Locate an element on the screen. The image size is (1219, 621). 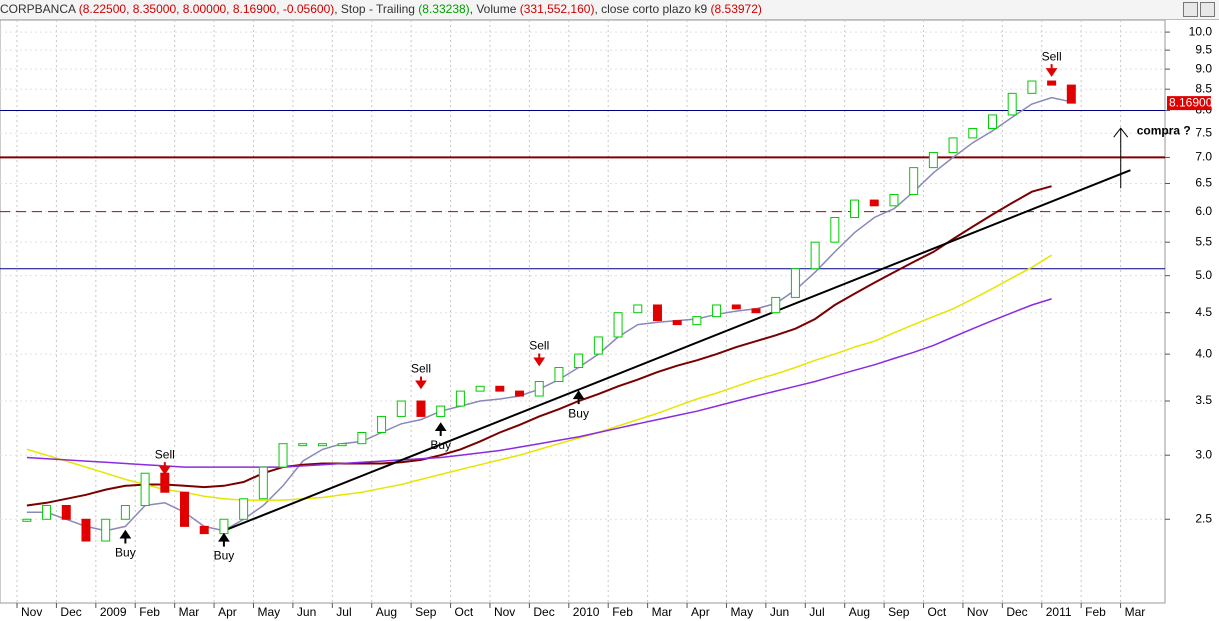
x-tick-label: Oct is located at coordinates (937, 612).